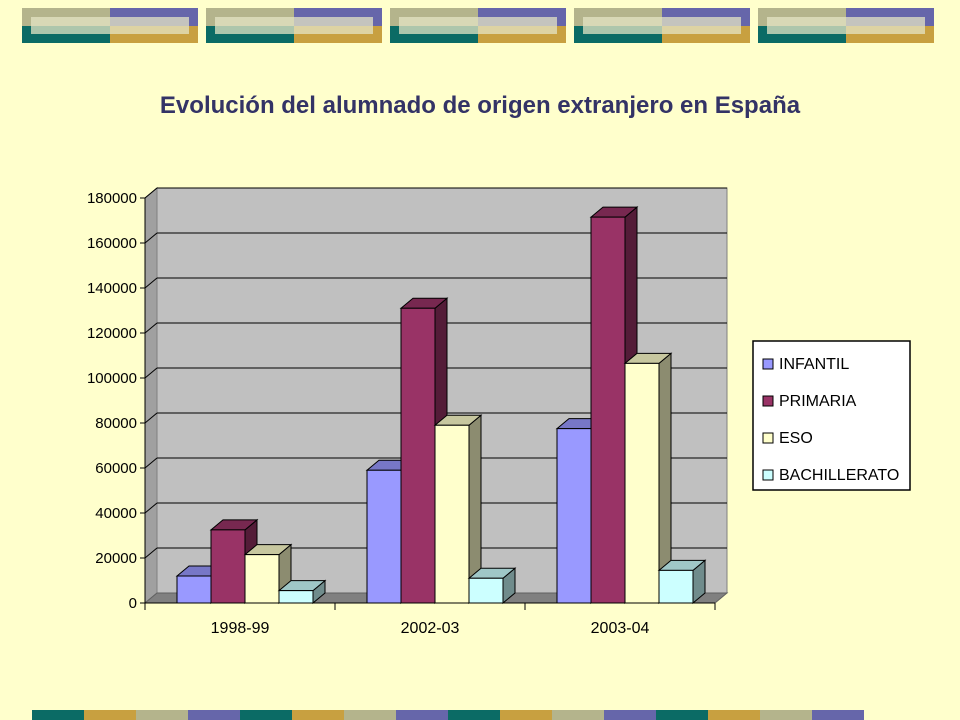  What do you see at coordinates (116, 558) in the screenshot?
I see `y-tick-label: 20000` at bounding box center [116, 558].